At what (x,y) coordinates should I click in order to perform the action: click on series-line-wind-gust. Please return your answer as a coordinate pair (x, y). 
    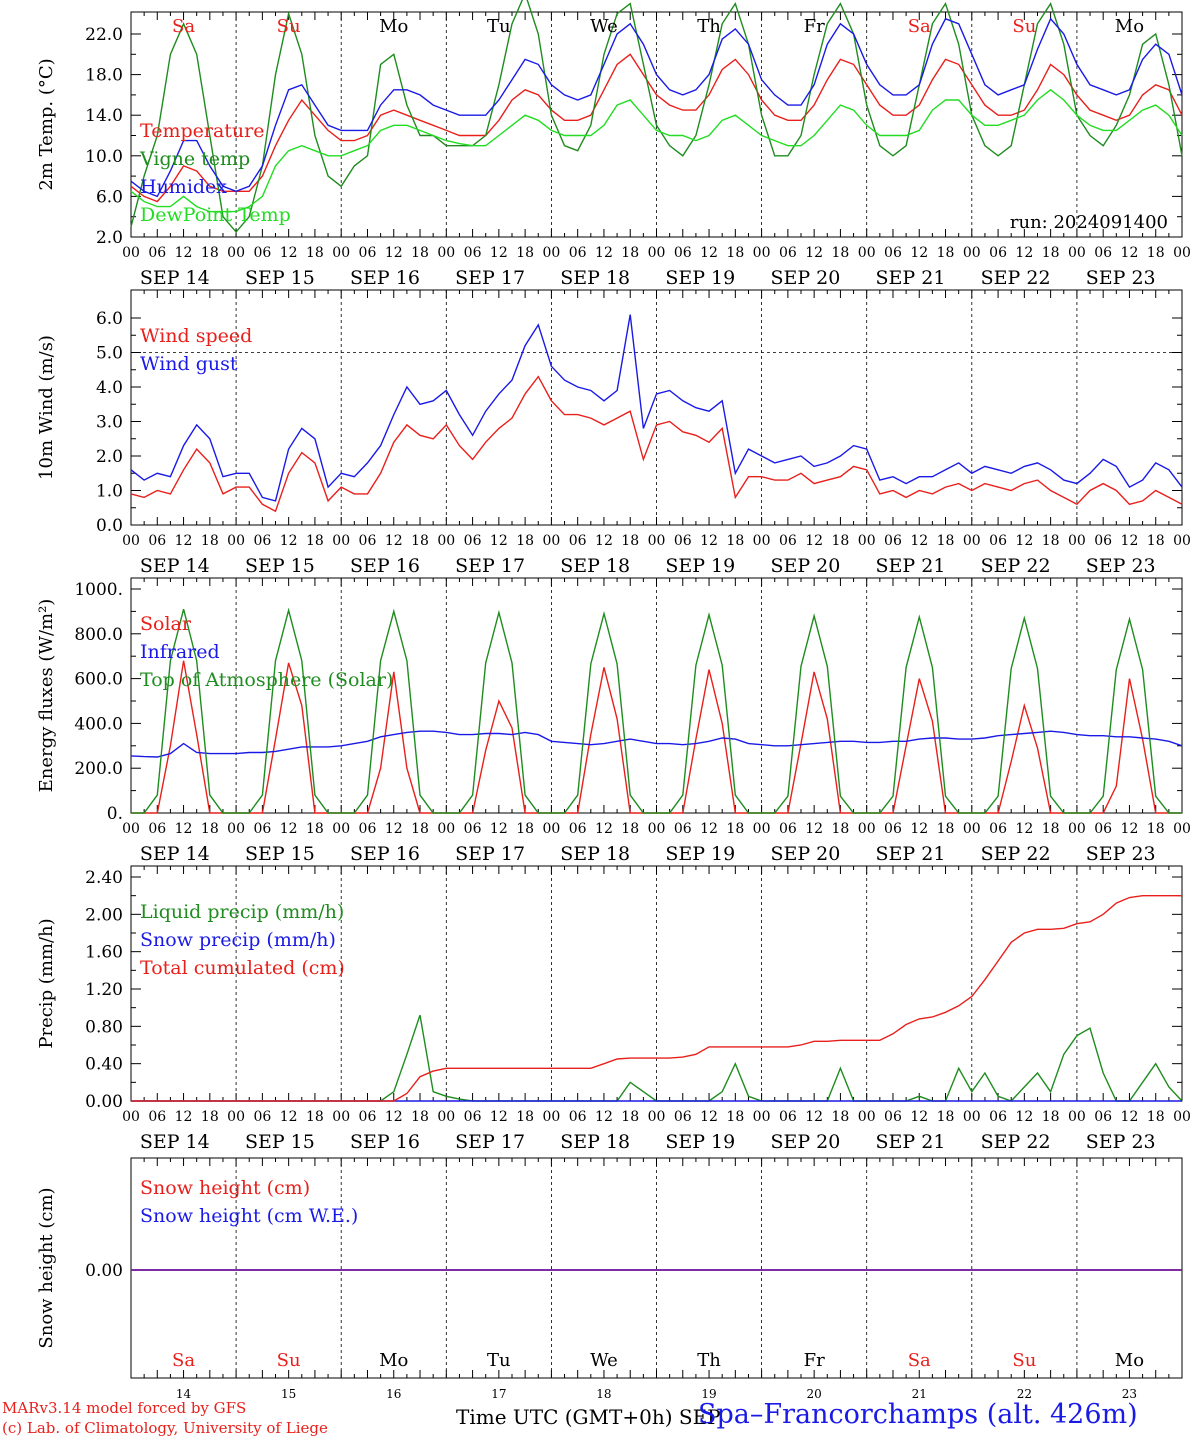
    Looking at the image, I should click on (656, 408).